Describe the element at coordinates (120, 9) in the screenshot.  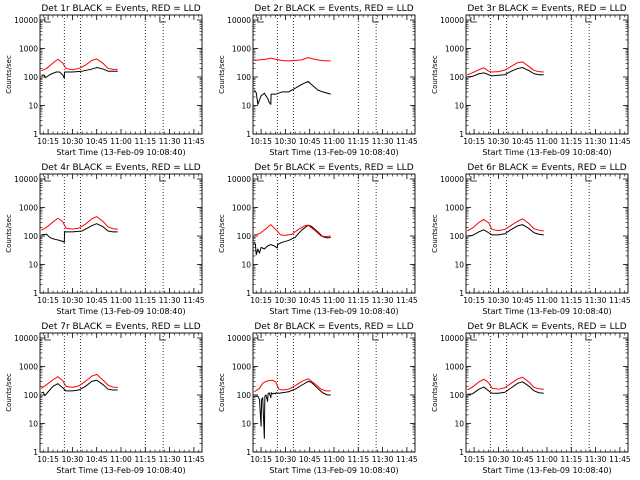
I see `panel-title: Det 1r BLACK = Events, RED = LLD` at that location.